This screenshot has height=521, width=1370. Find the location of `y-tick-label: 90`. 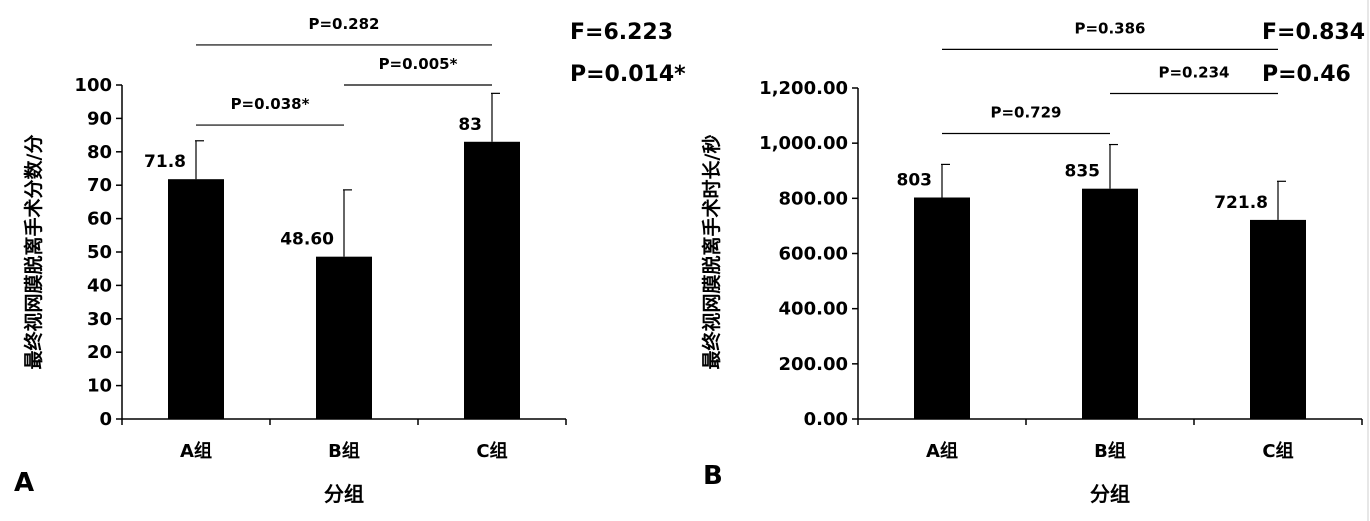

y-tick-label: 90 is located at coordinates (99, 118).